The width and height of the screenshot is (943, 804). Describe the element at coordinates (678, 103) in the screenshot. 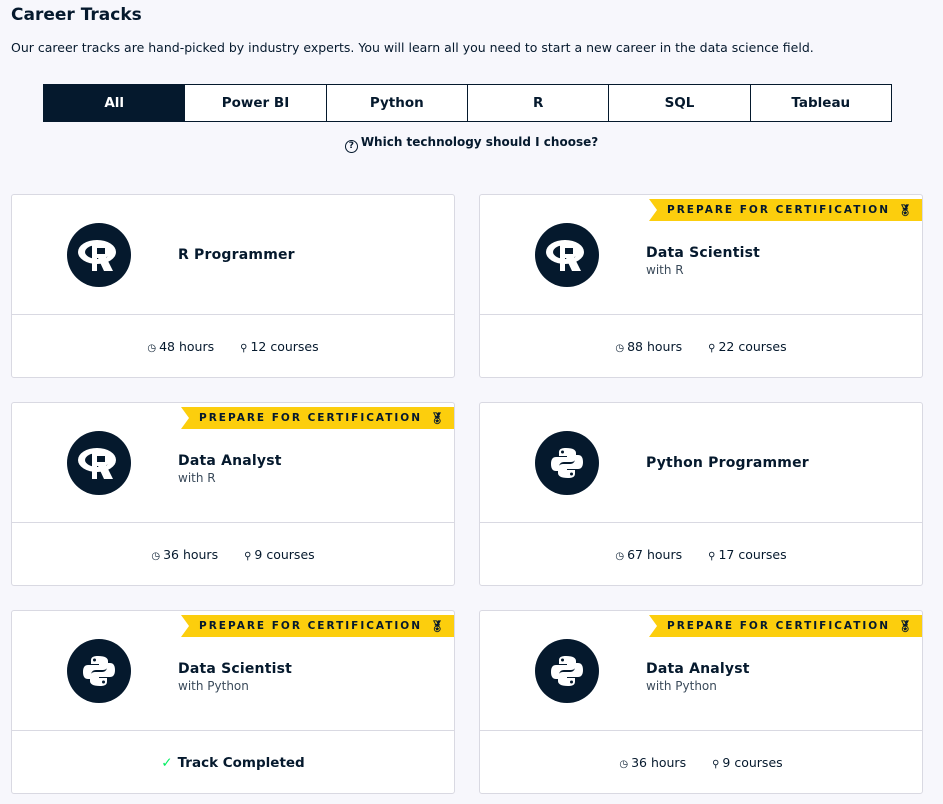

I see `tab-sql: SQL` at that location.